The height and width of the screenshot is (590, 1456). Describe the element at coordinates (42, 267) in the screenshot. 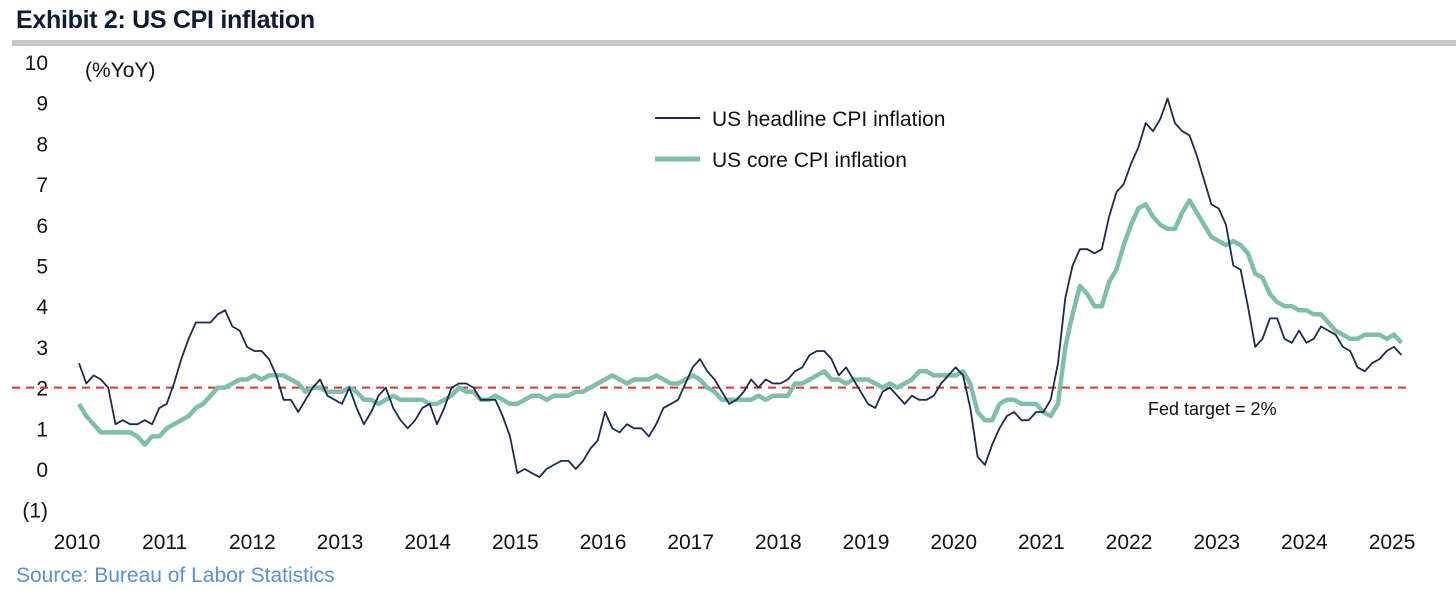

I see `y-tick-label: 5` at that location.